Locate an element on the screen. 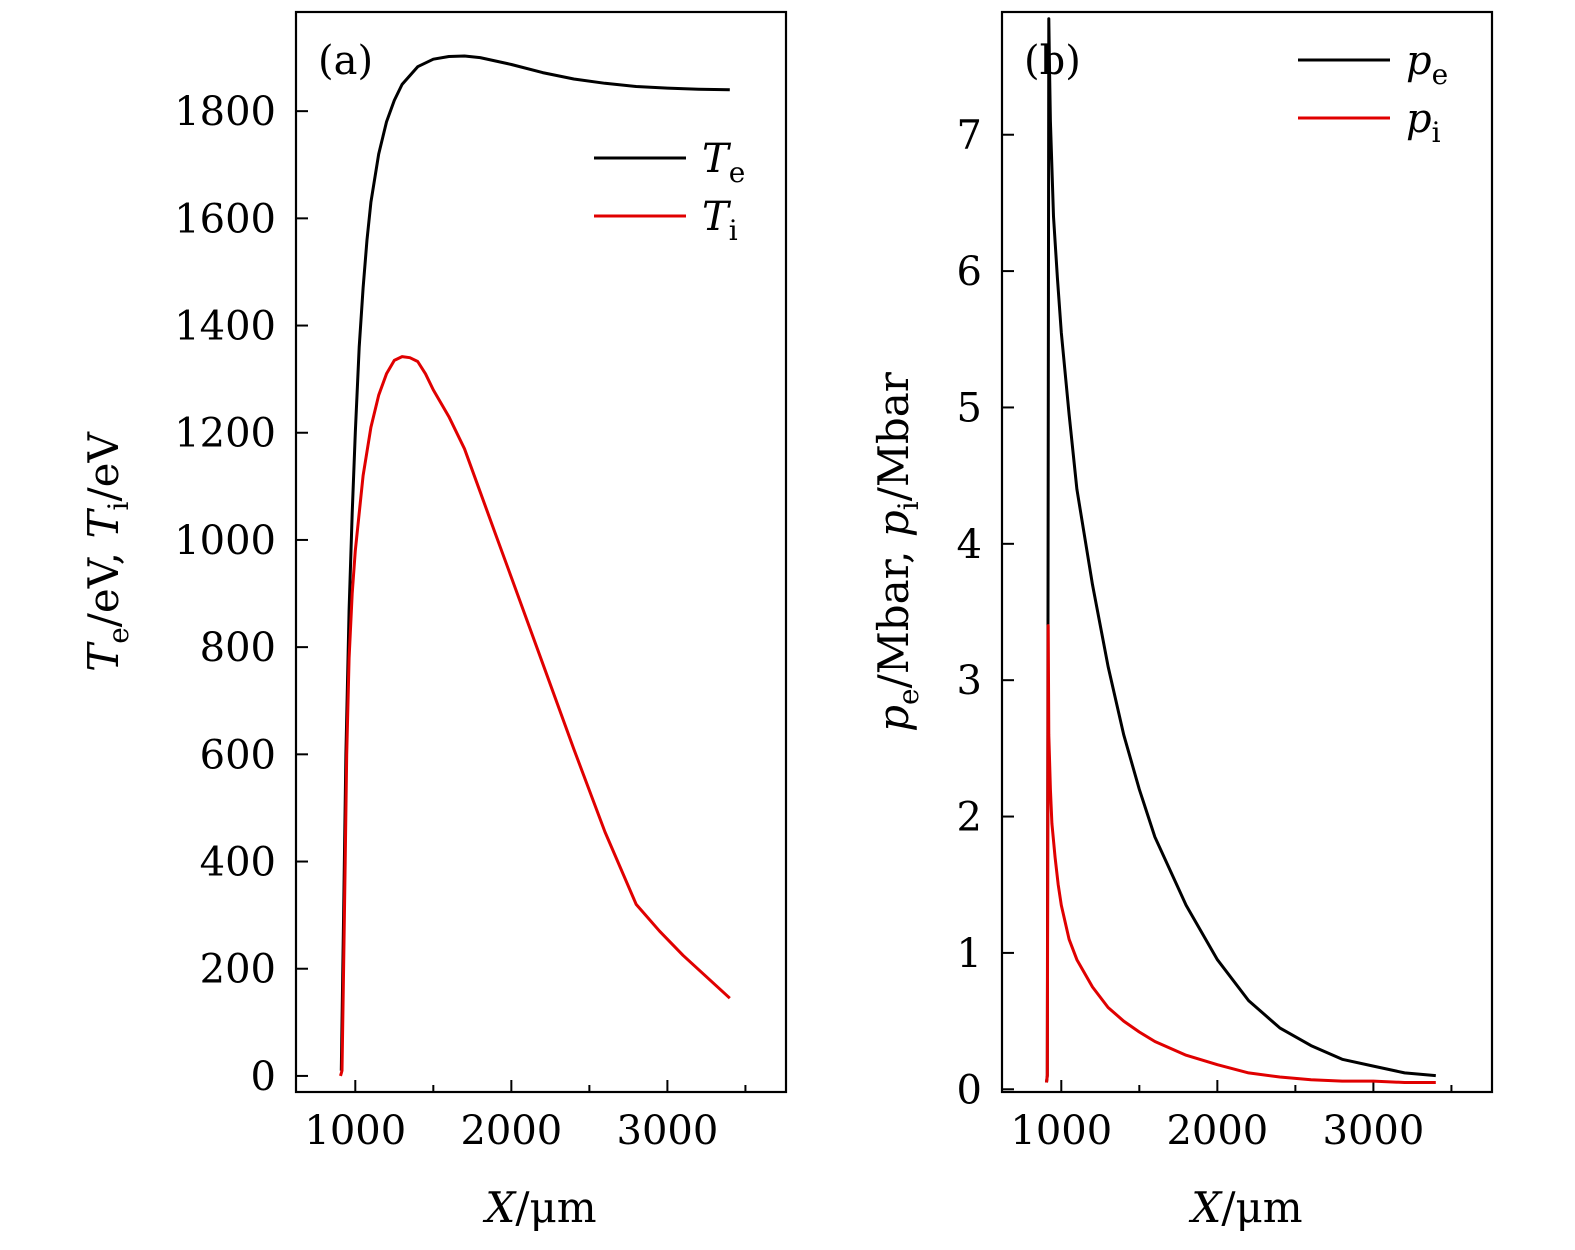 This screenshot has height=1250, width=1575. legend-entry: Ti is located at coordinates (720, 220).